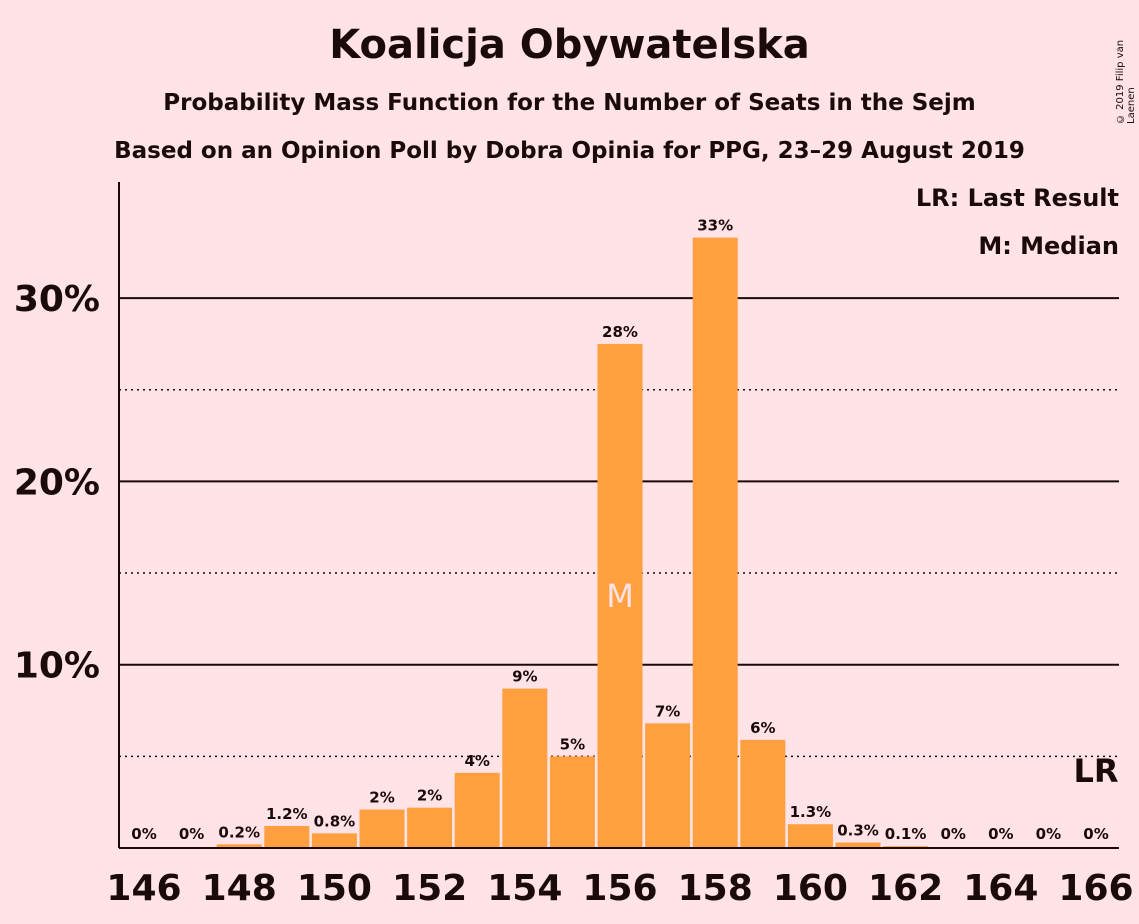 Image resolution: width=1139 pixels, height=924 pixels. I want to click on x-tick-label: 158, so click(715, 888).